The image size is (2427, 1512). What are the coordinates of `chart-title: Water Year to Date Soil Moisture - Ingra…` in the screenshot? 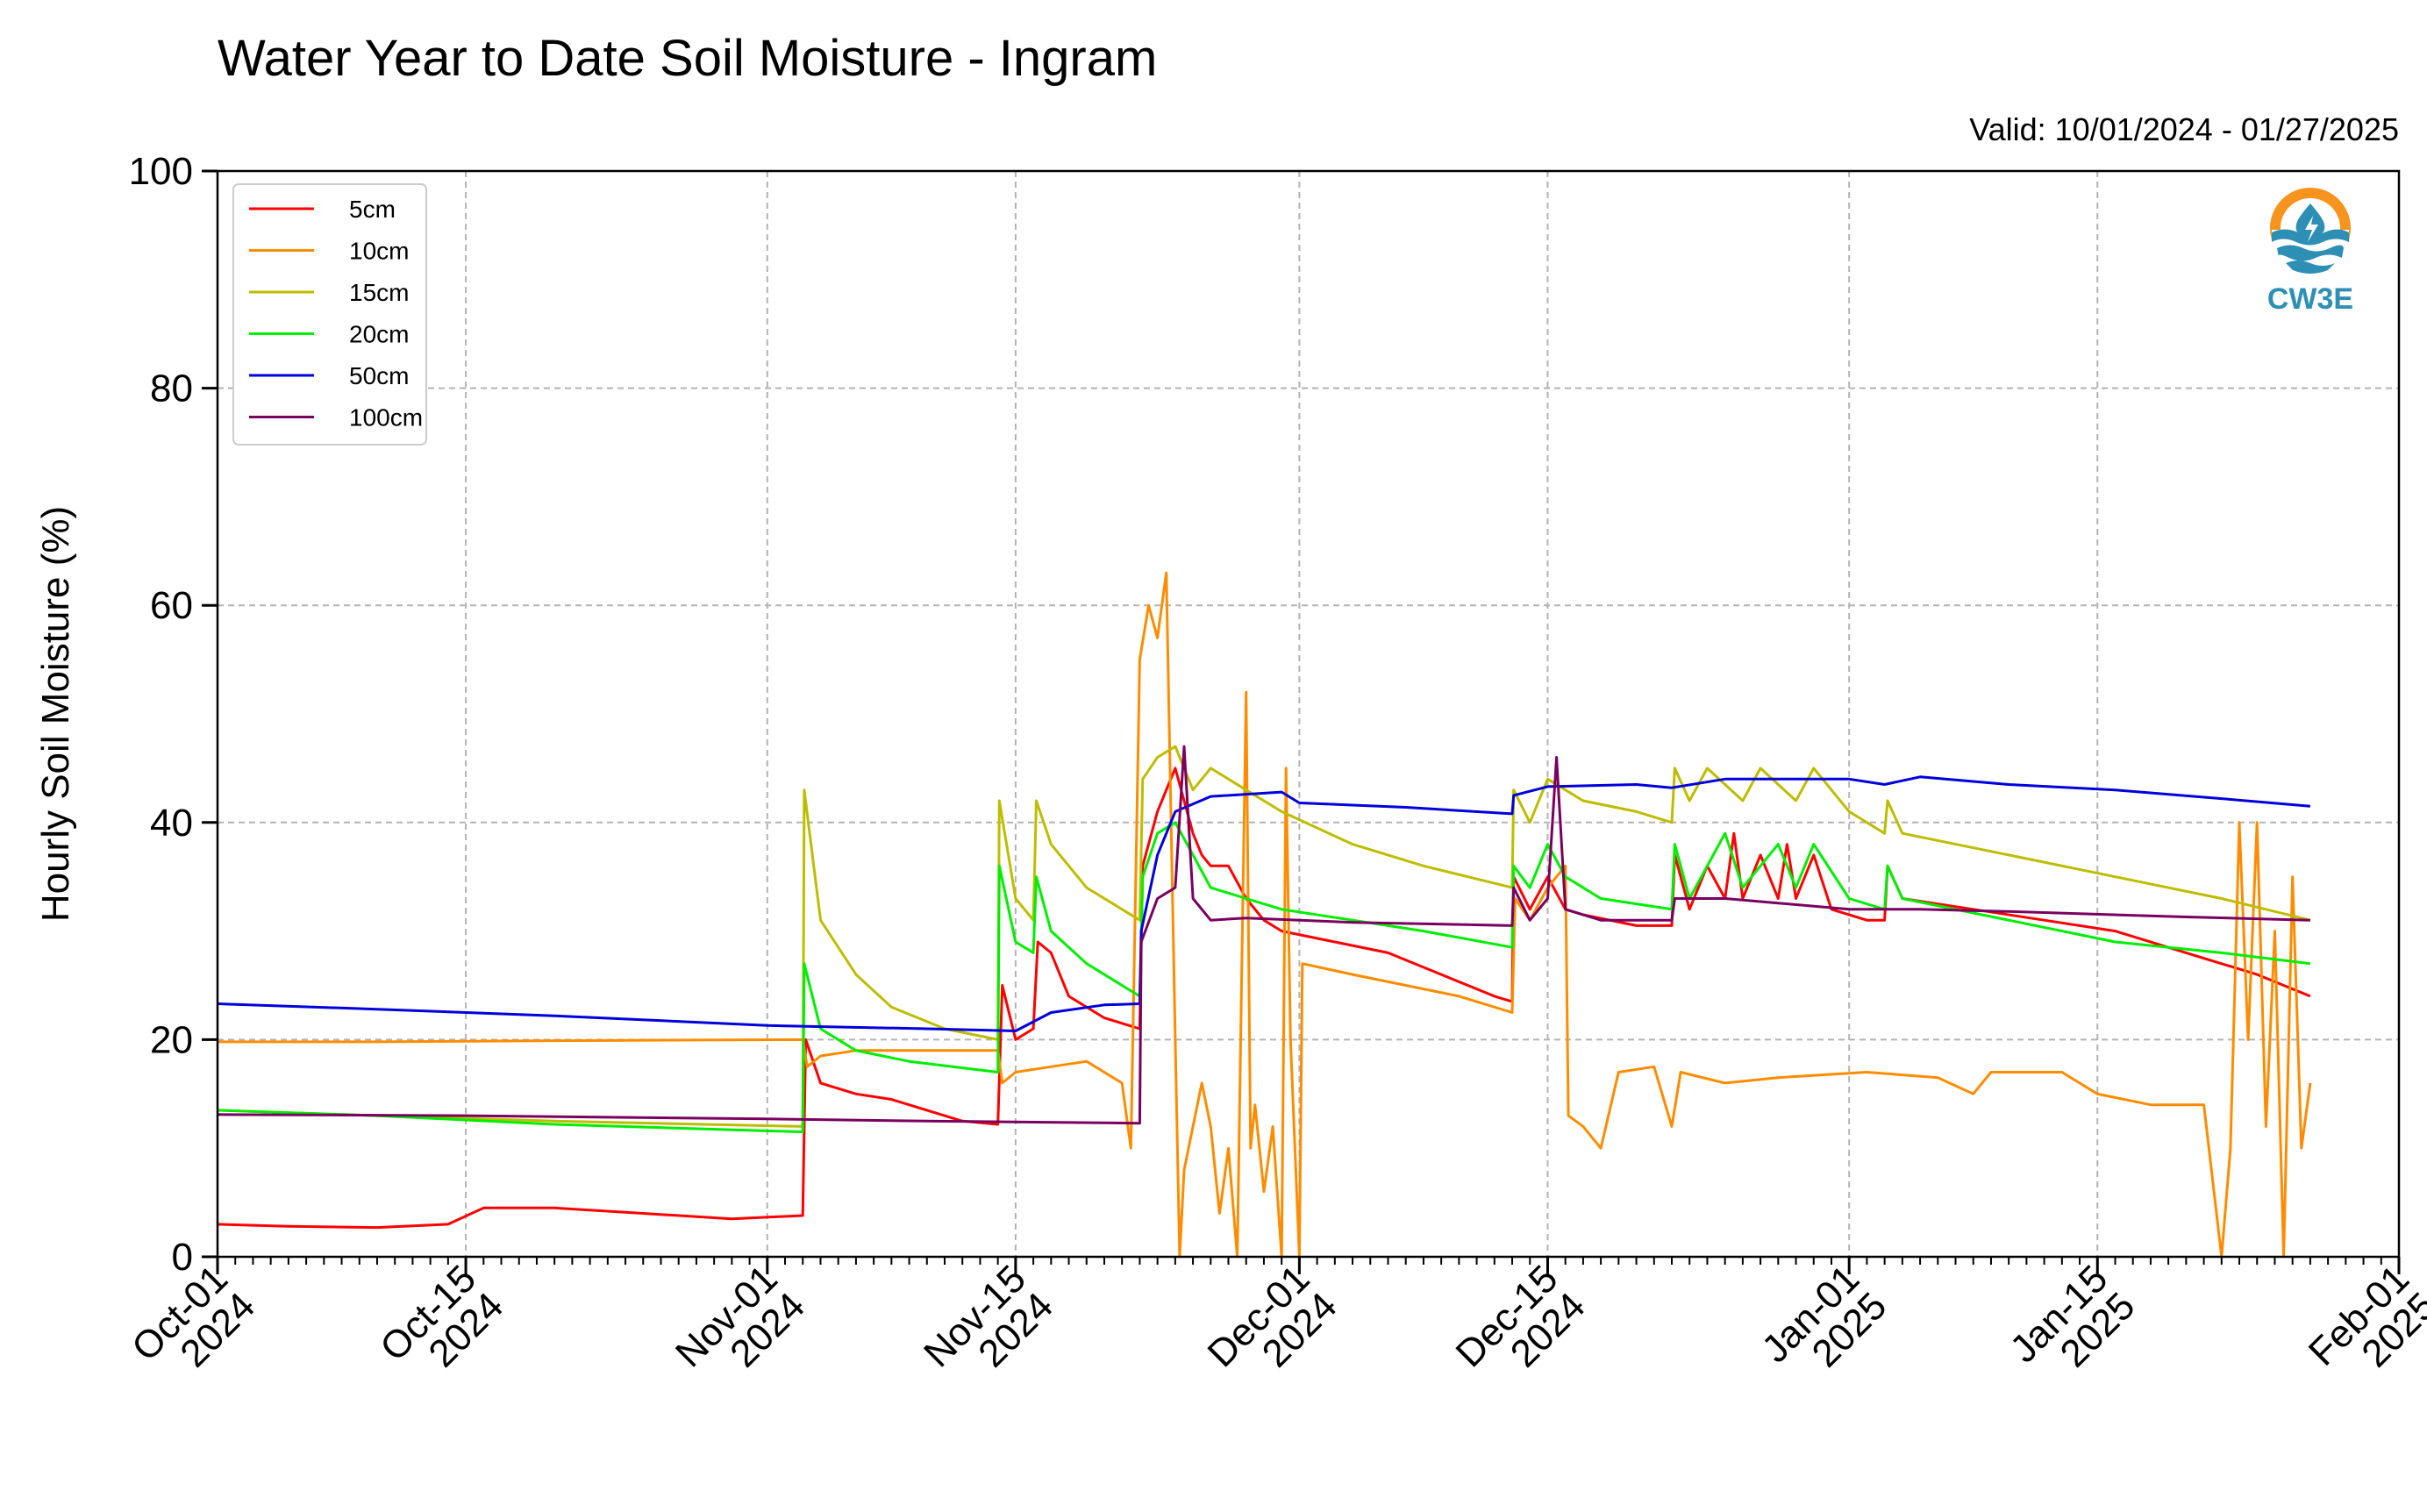 It's located at (687, 58).